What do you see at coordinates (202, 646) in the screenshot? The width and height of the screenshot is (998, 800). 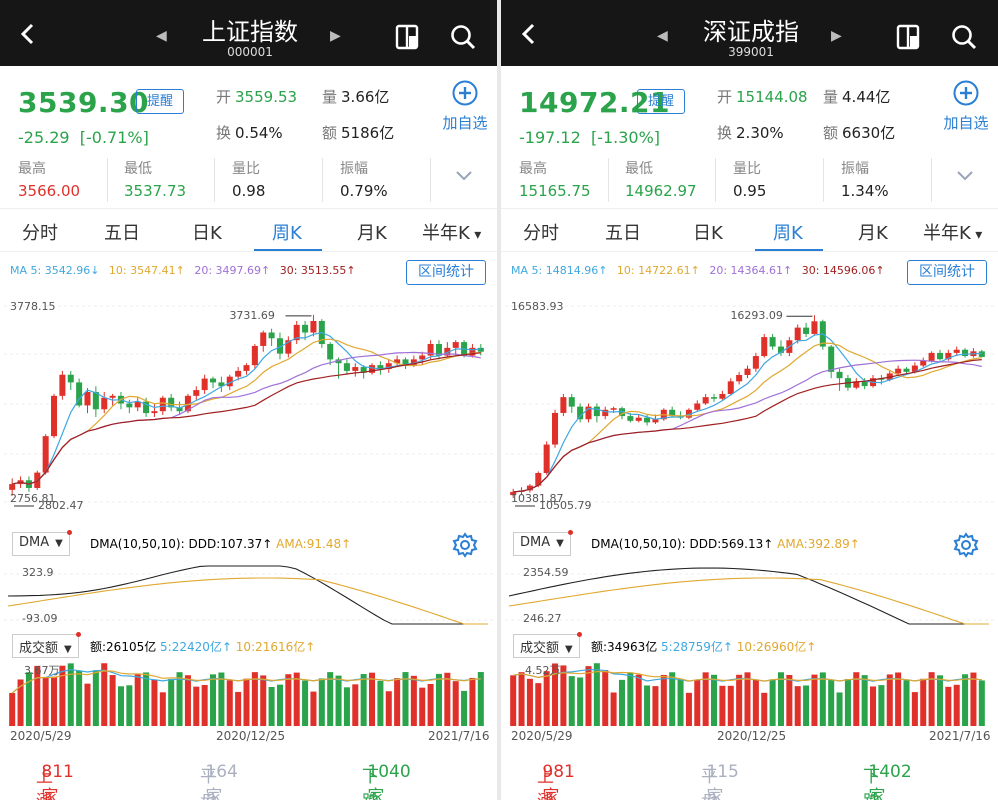 I see `volume-values: 额:26105亿 5:22420亿↑ 10:21616亿↑` at bounding box center [202, 646].